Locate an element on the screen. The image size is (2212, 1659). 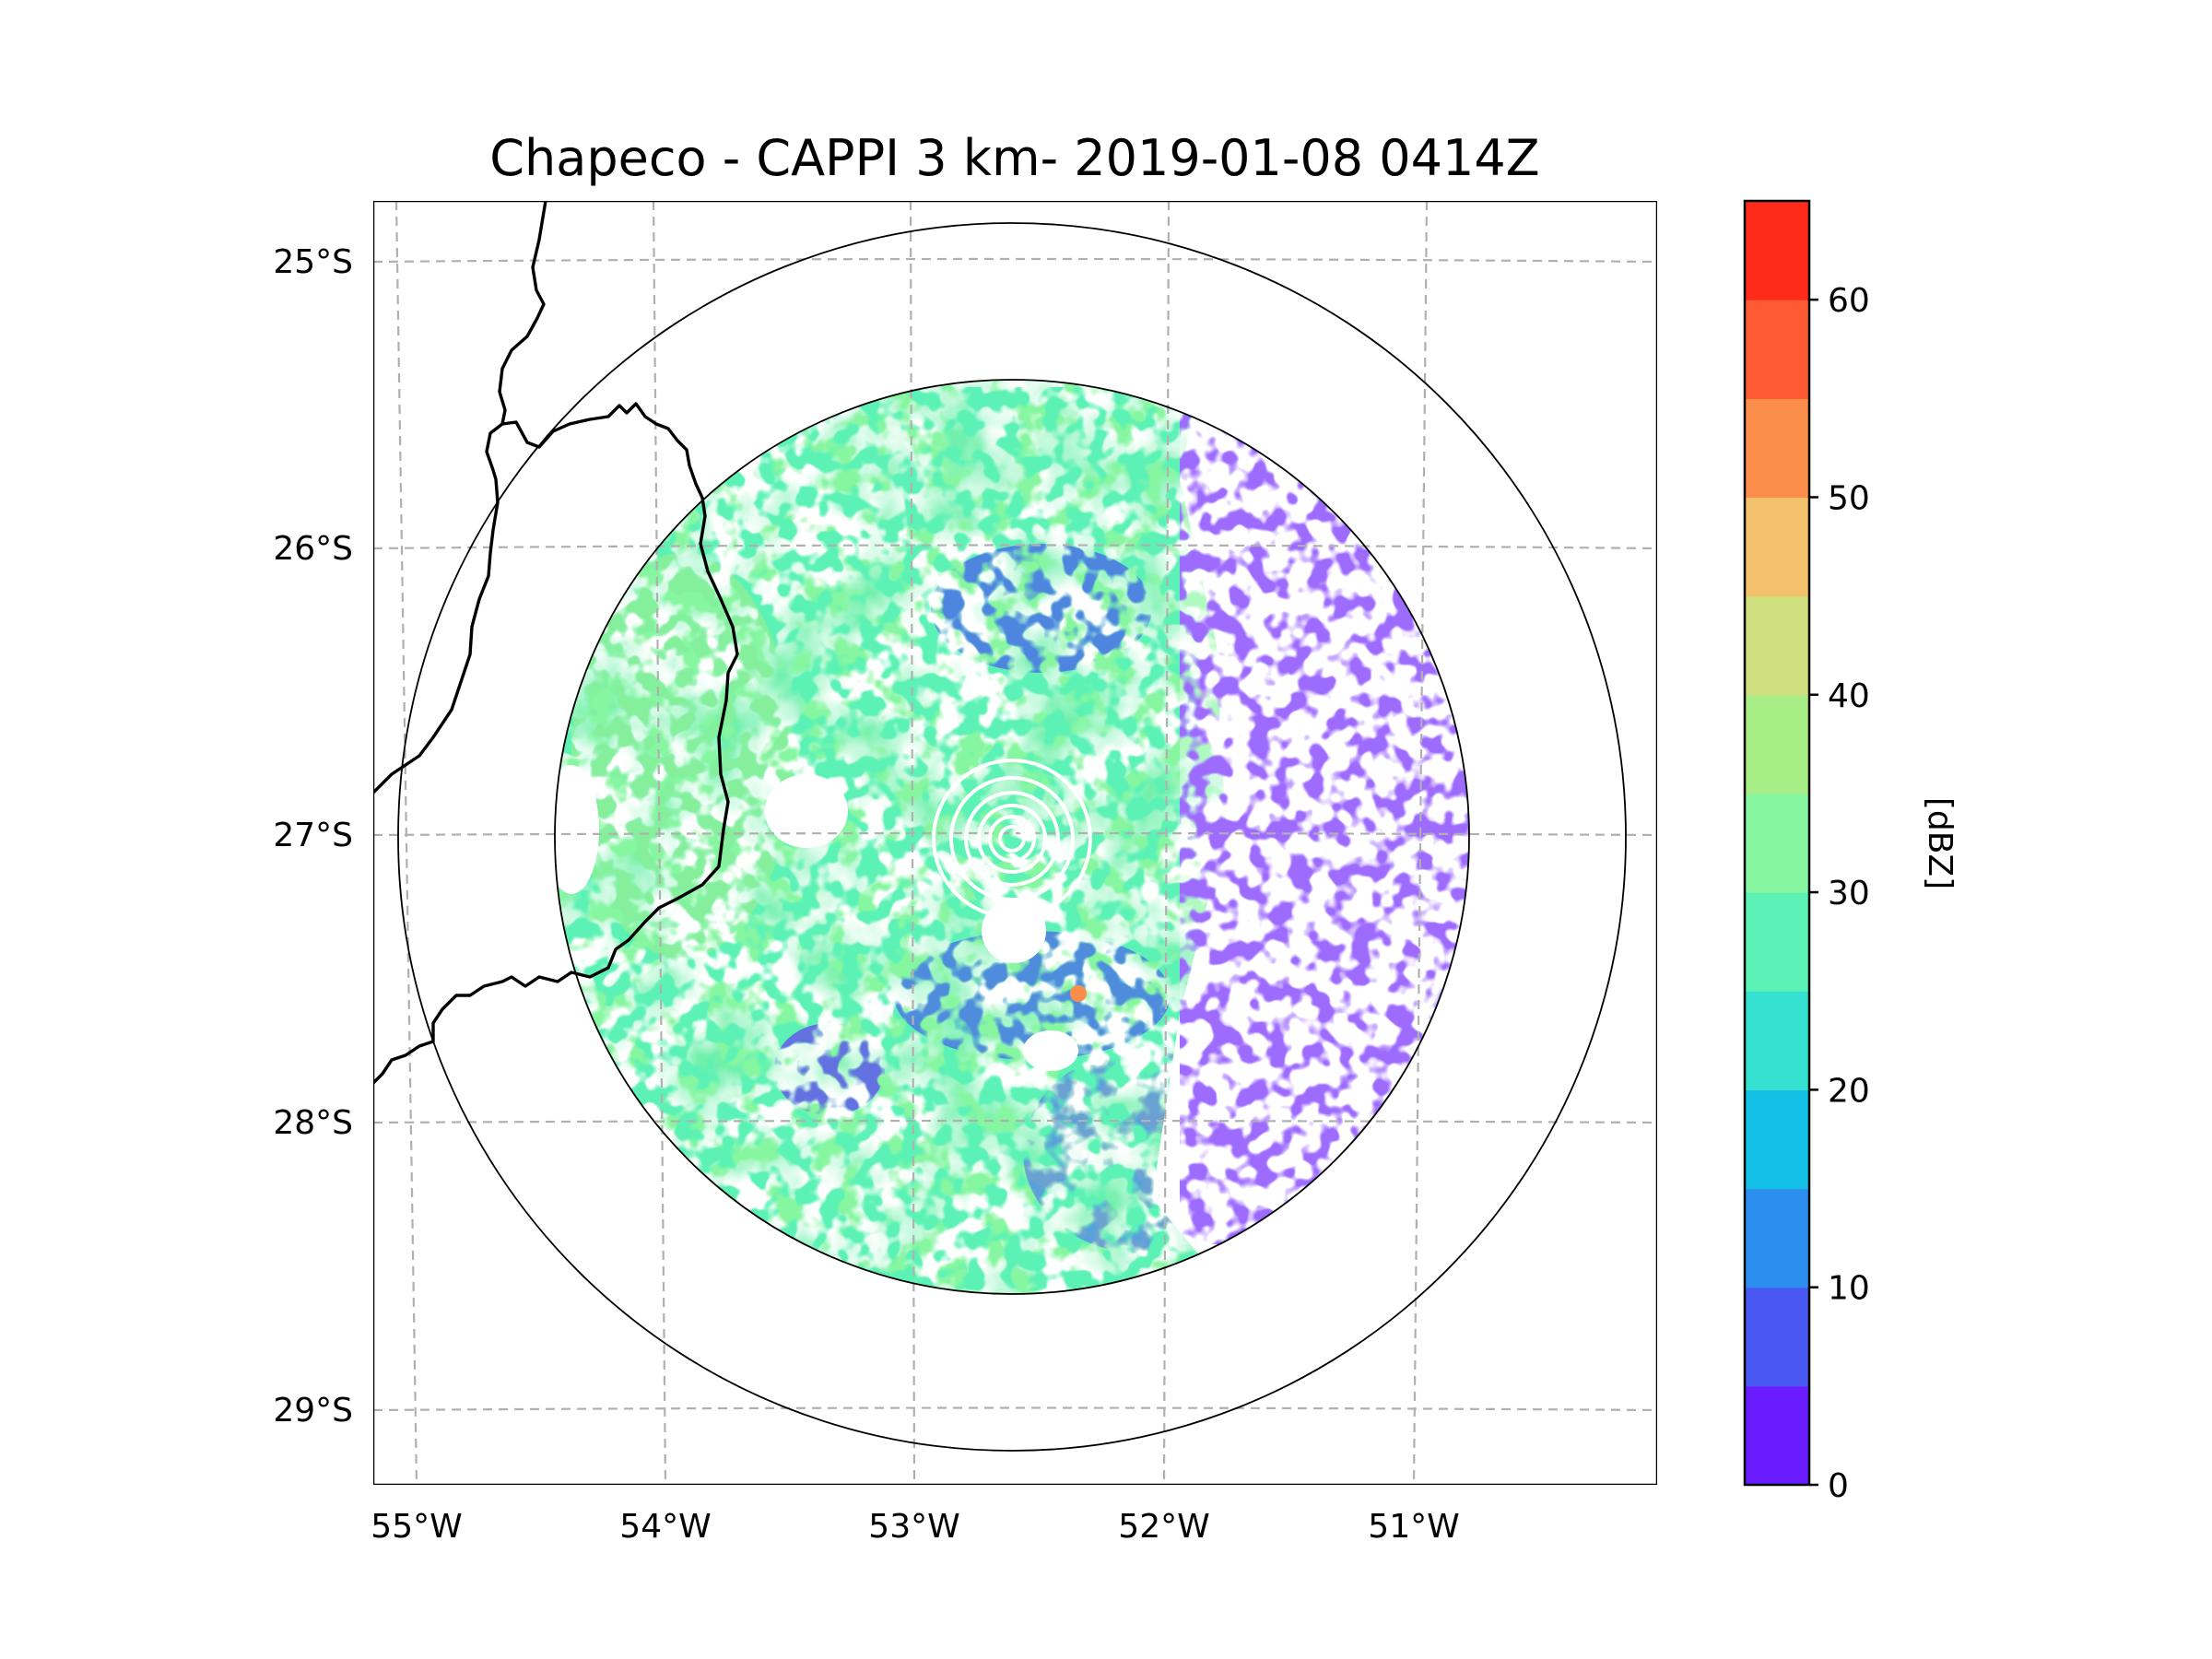
lat-label: 25°S is located at coordinates (313, 262).